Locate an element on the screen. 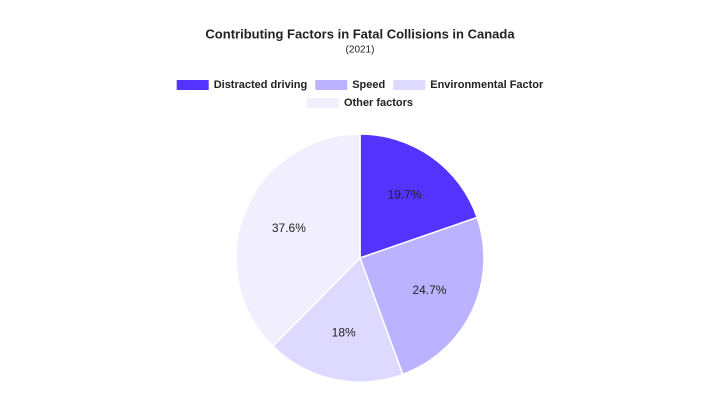 The height and width of the screenshot is (404, 720). legend-label: Distracted driving is located at coordinates (261, 85).